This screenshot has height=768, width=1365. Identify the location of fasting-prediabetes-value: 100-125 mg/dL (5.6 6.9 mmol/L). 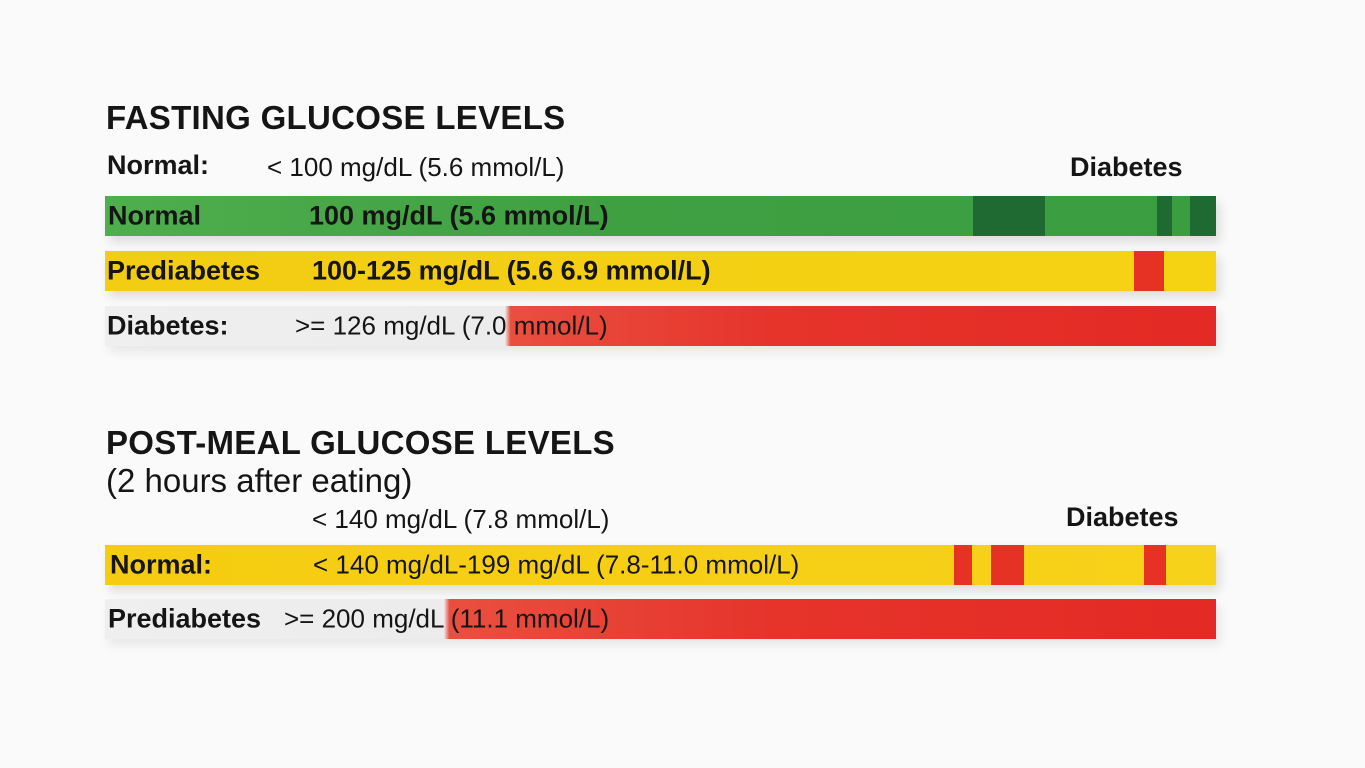
(511, 270).